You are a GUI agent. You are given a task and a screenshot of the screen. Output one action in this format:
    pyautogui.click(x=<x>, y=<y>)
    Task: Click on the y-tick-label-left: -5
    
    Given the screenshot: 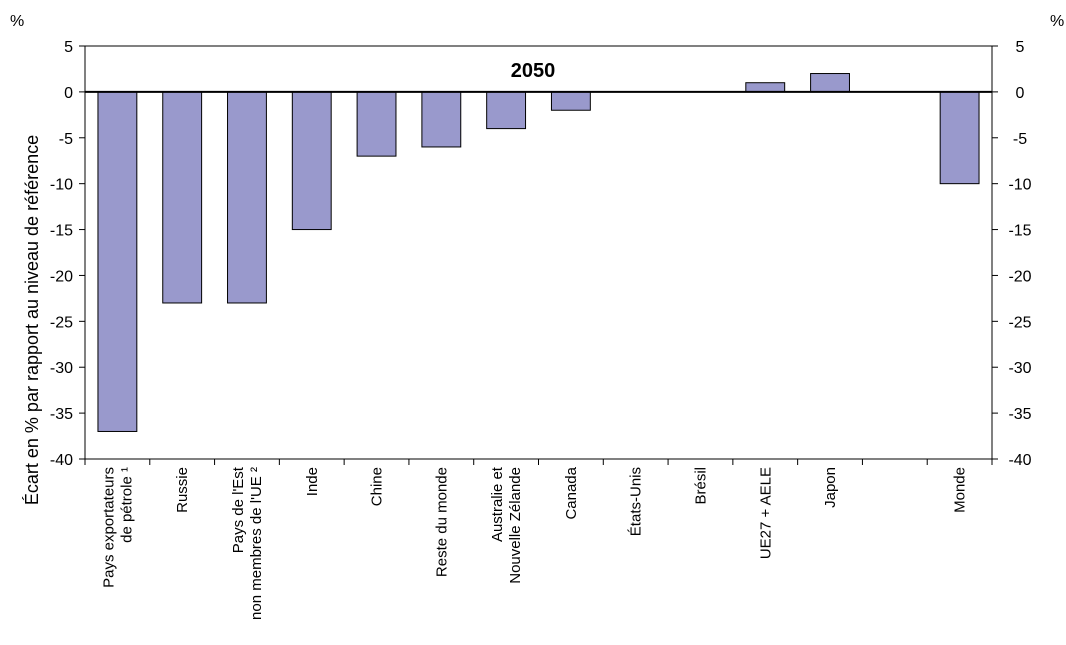 What is the action you would take?
    pyautogui.click(x=66, y=139)
    